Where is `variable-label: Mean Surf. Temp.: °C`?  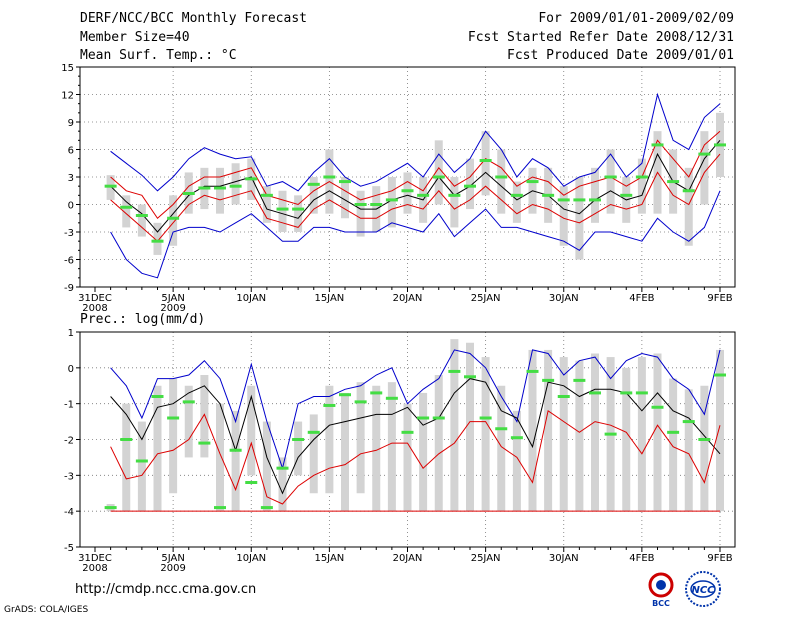
variable-label: Mean Surf. Temp.: °C is located at coordinates (158, 55).